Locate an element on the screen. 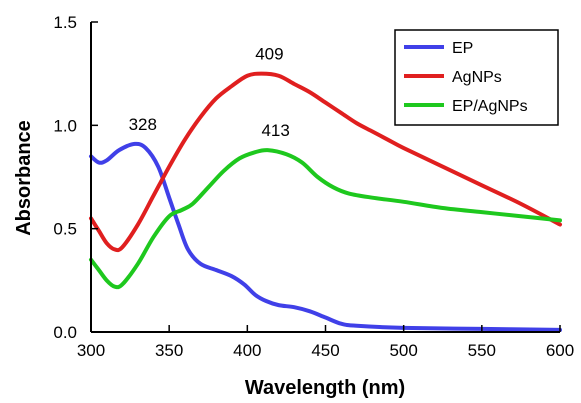 The width and height of the screenshot is (581, 403). legend-label-agnps: AgNPs is located at coordinates (477, 77).